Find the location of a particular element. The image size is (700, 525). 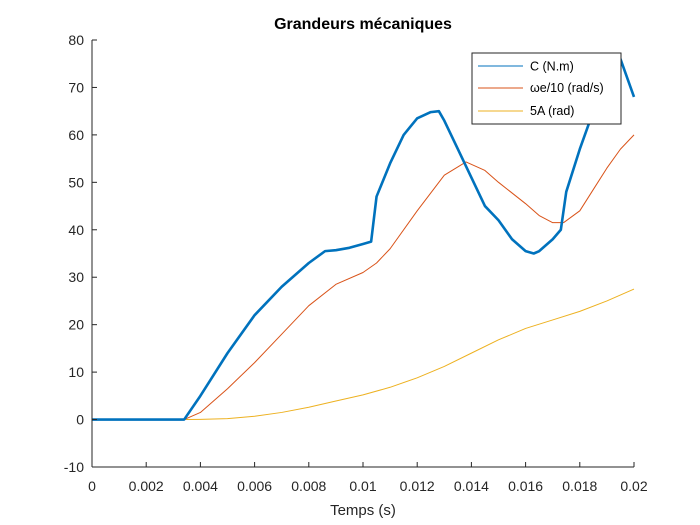

x-tick-label: 0.018 is located at coordinates (579, 486).